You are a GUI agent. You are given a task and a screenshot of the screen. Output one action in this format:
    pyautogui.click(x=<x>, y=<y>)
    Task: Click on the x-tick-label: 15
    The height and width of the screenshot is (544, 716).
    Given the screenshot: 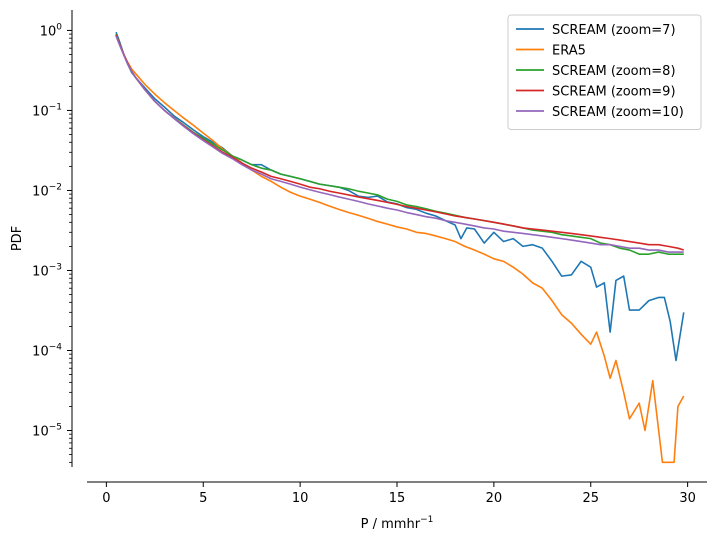 What is the action you would take?
    pyautogui.click(x=397, y=498)
    